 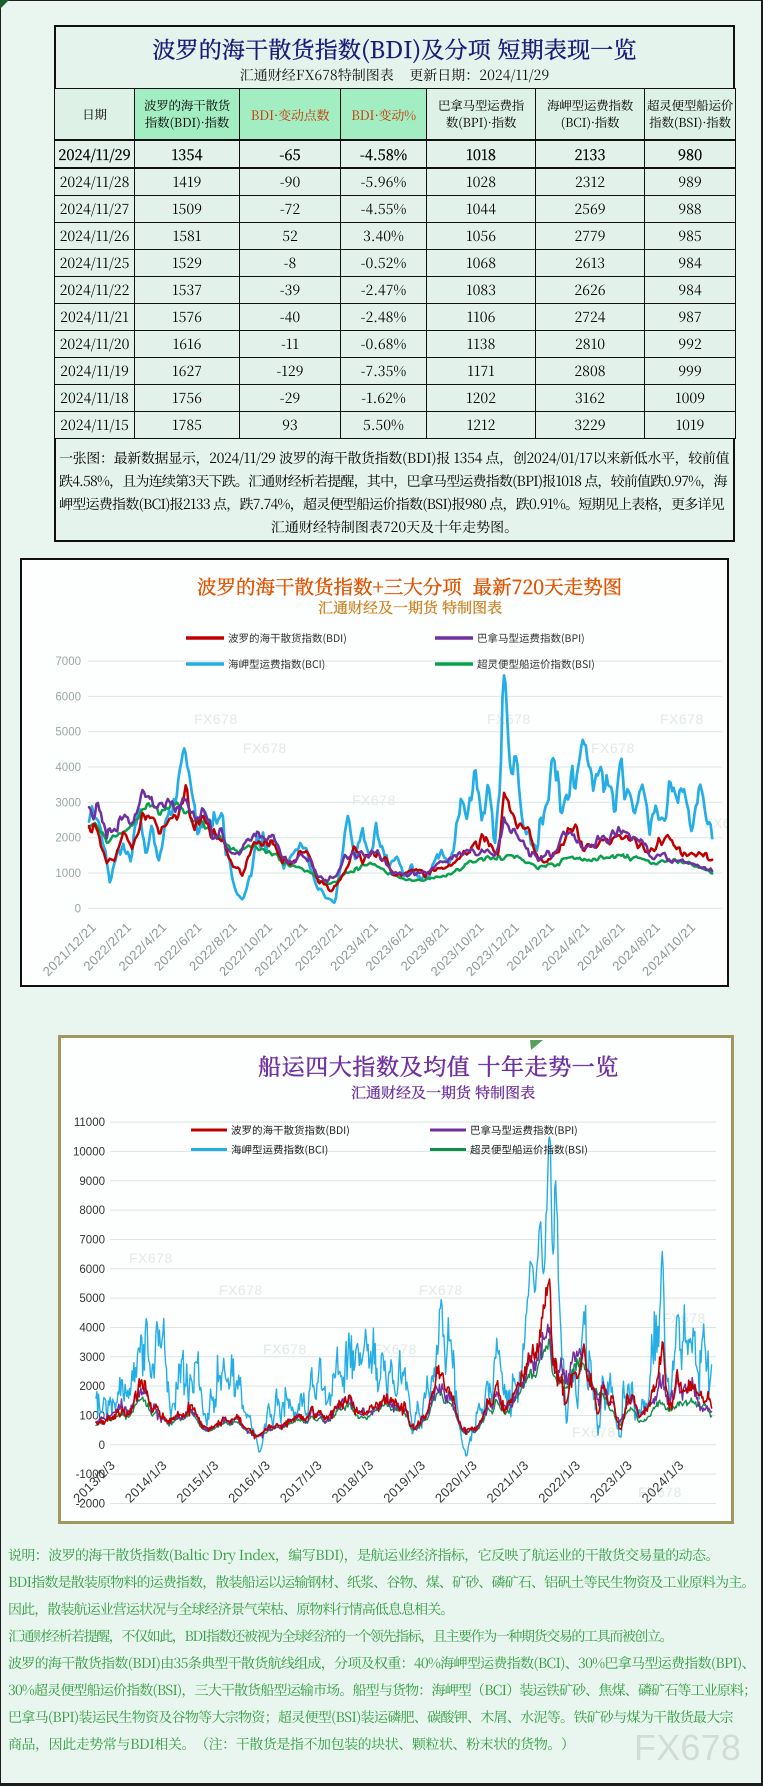 What do you see at coordinates (404, 1482) in the screenshot?
I see `svg-text: 2019/1/3` at bounding box center [404, 1482].